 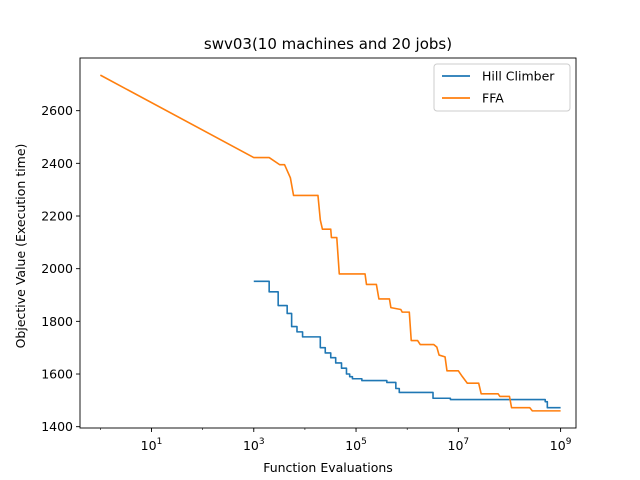 What do you see at coordinates (57, 426) in the screenshot?
I see `y-tick-label: 1400` at bounding box center [57, 426].